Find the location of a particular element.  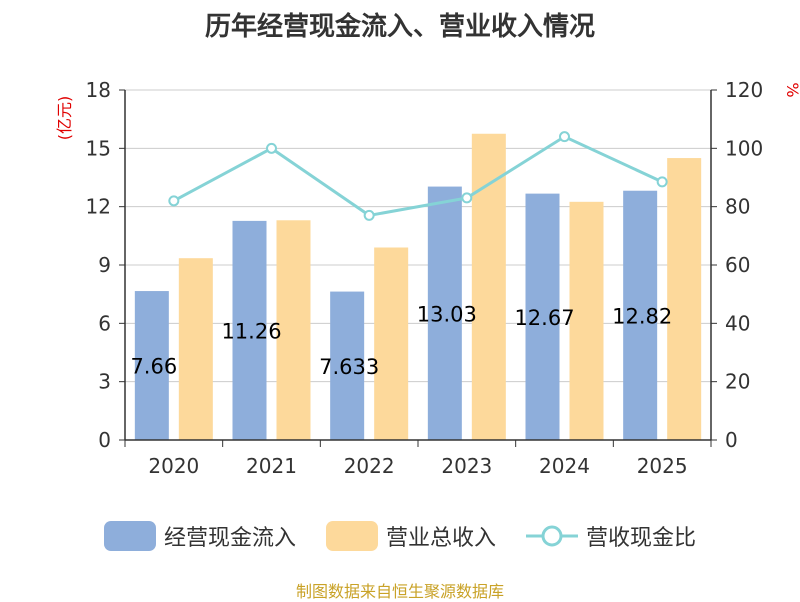

right-axis-tick-label: 60 is located at coordinates (737, 265).